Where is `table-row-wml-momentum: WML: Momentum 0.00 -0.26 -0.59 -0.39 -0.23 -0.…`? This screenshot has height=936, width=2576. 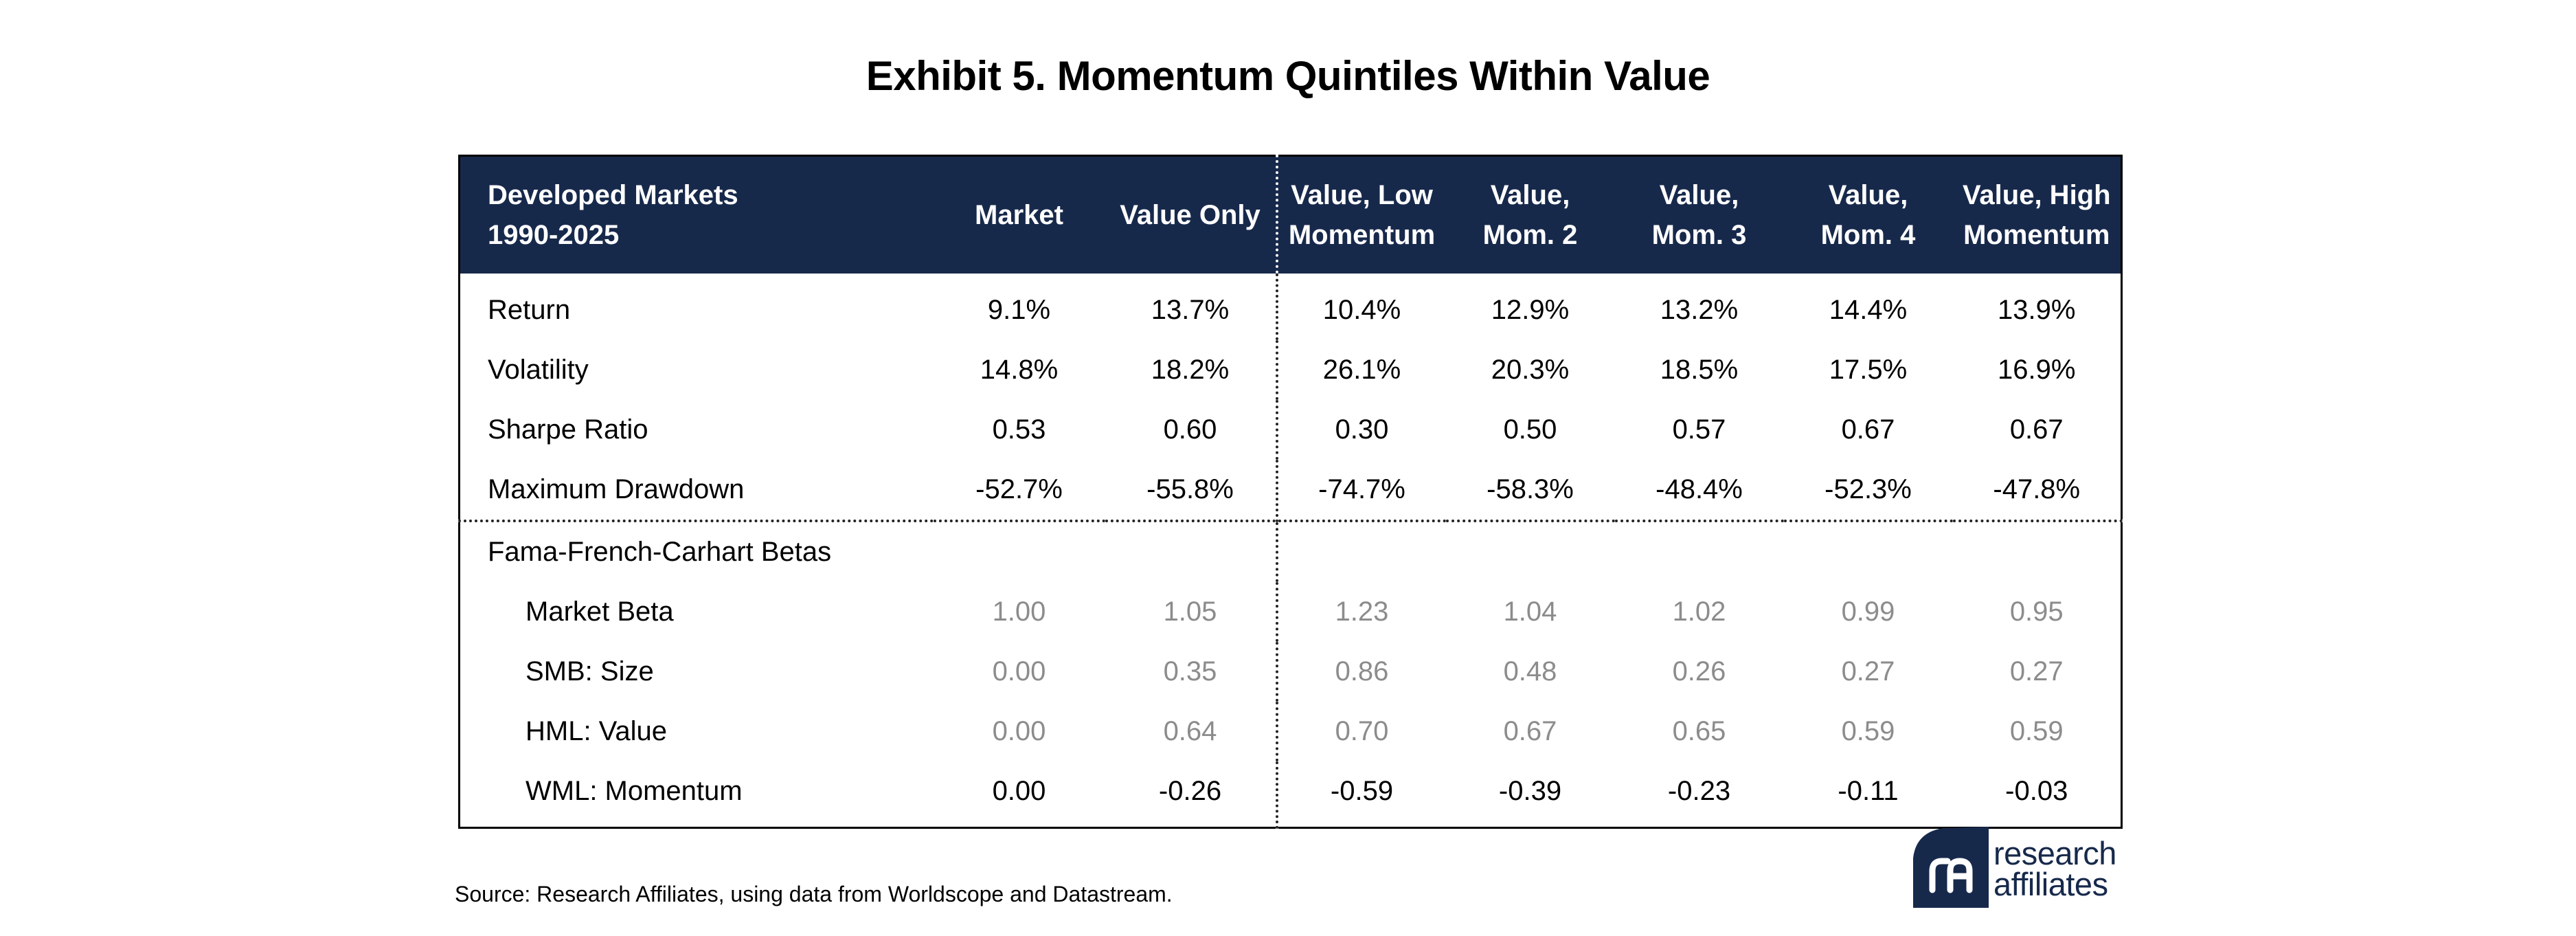
table-row-wml-momentum: WML: Momentum 0.00 -0.26 -0.59 -0.39 -0.23 -0.… is located at coordinates (1291, 794).